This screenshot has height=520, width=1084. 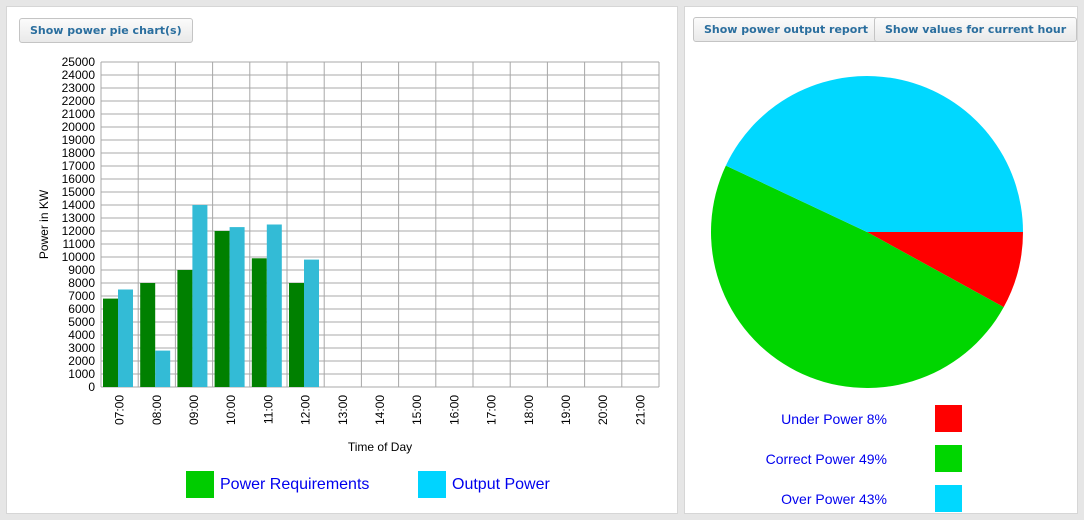 What do you see at coordinates (81, 348) in the screenshot?
I see `y-tick-label: 3000` at bounding box center [81, 348].